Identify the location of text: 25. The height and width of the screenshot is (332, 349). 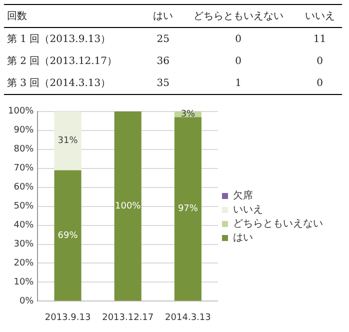
(163, 39).